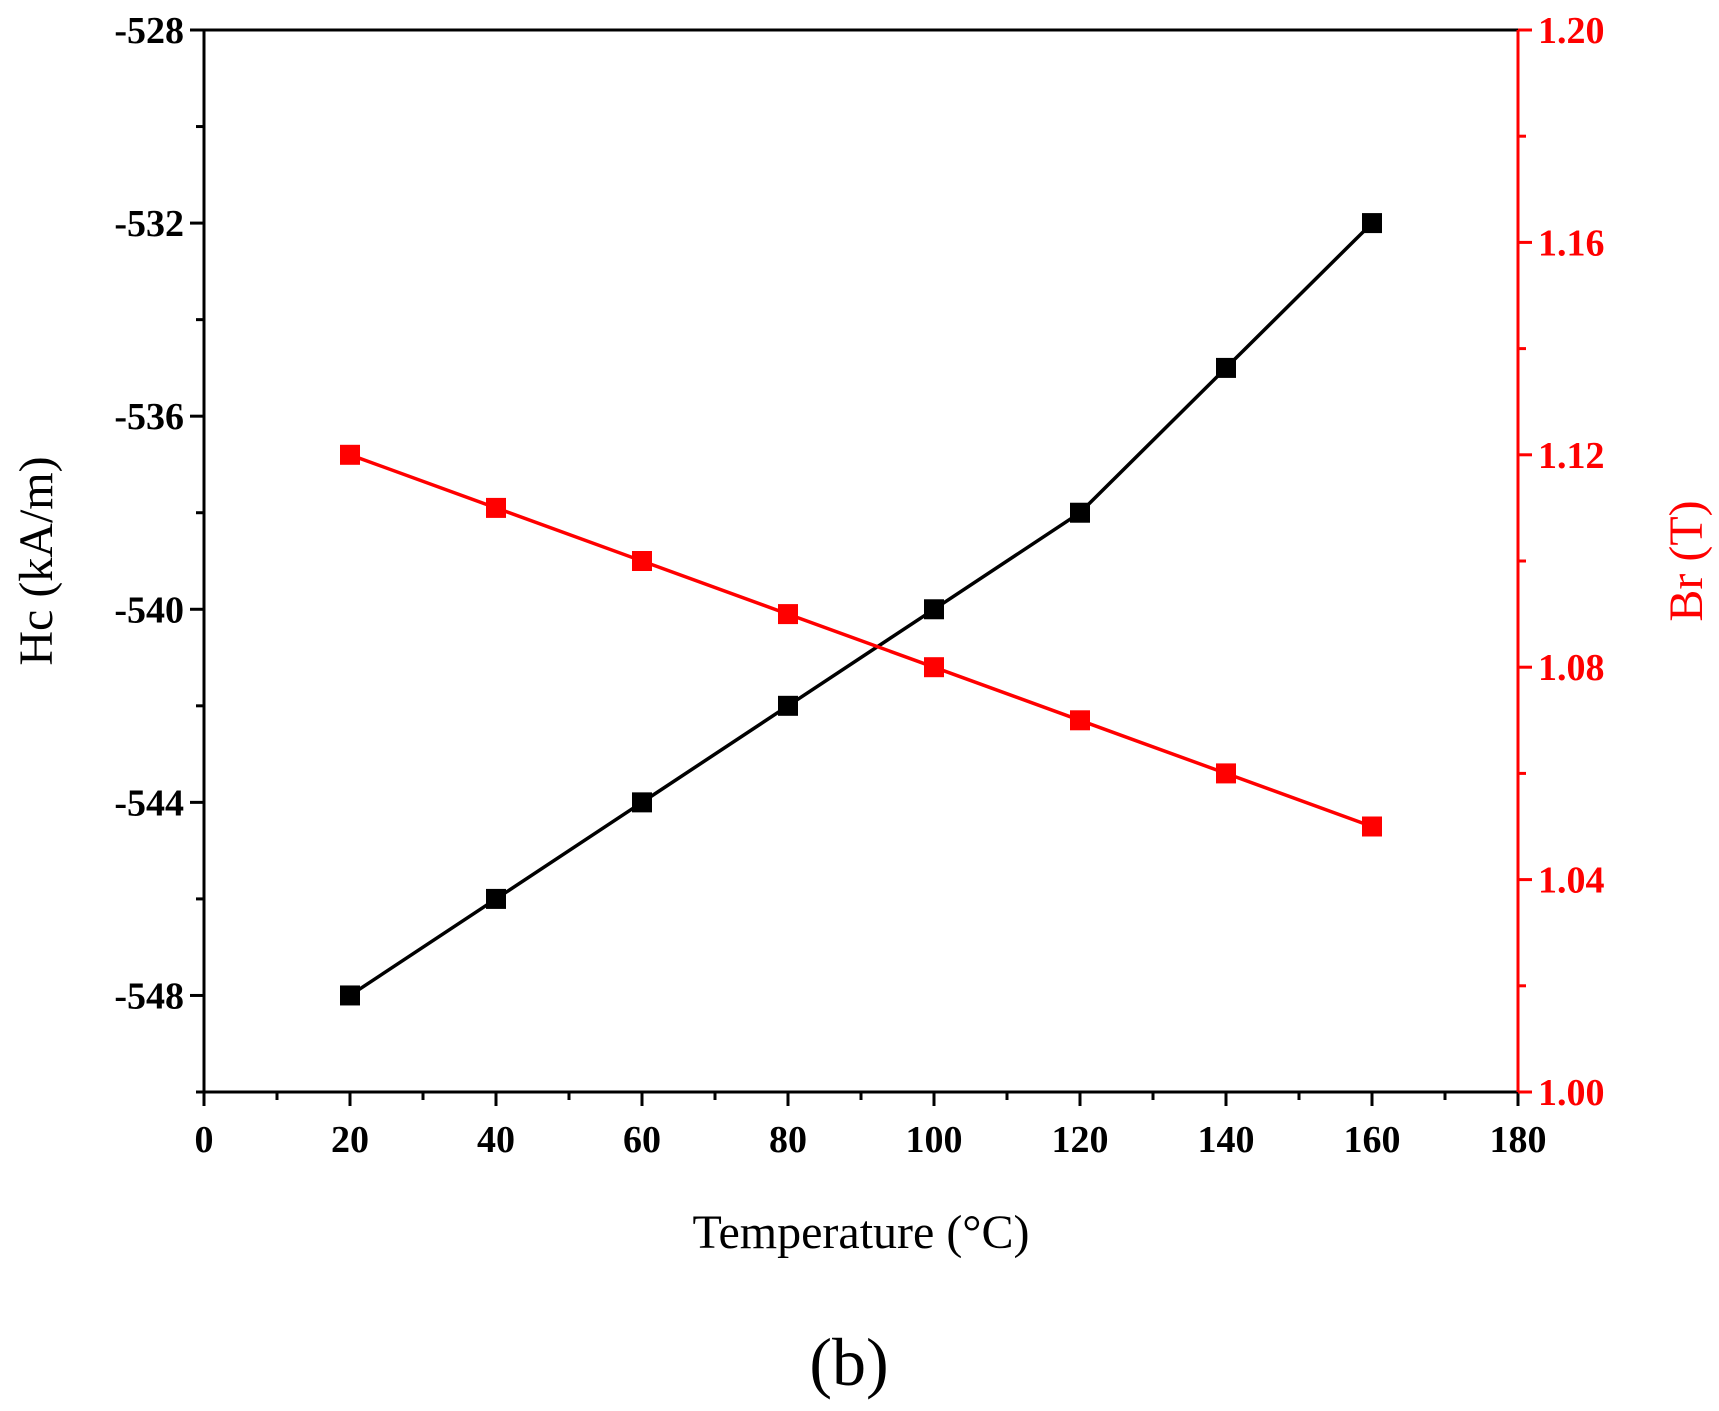 The height and width of the screenshot is (1411, 1719). What do you see at coordinates (642, 1140) in the screenshot?
I see `x-tick-label: 60` at bounding box center [642, 1140].